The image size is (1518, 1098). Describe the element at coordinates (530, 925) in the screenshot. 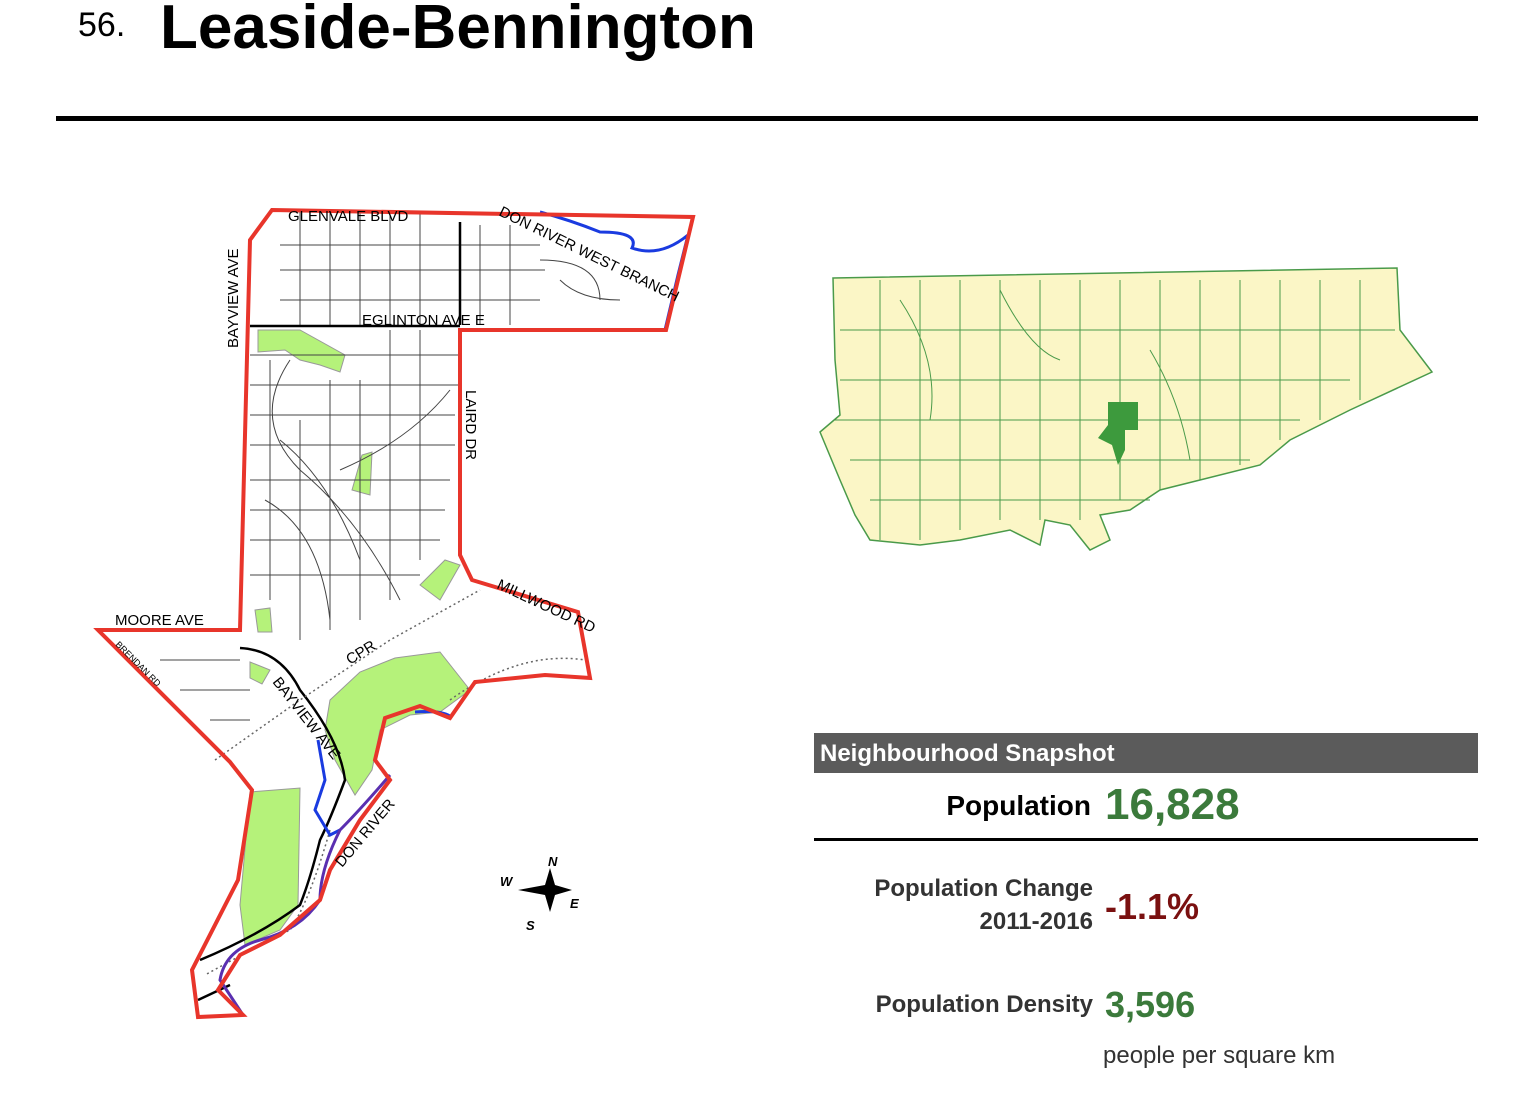

I see `compass-label: S` at that location.